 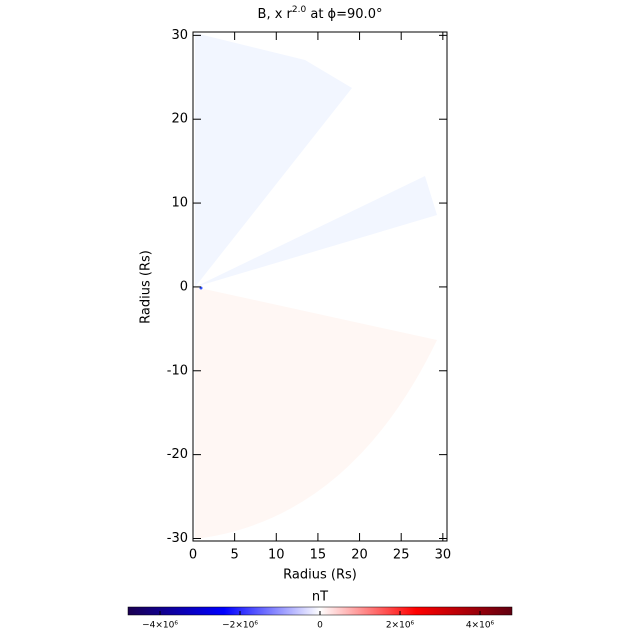 What do you see at coordinates (320, 575) in the screenshot?
I see `x-axis-label: Radius (Rs)` at bounding box center [320, 575].